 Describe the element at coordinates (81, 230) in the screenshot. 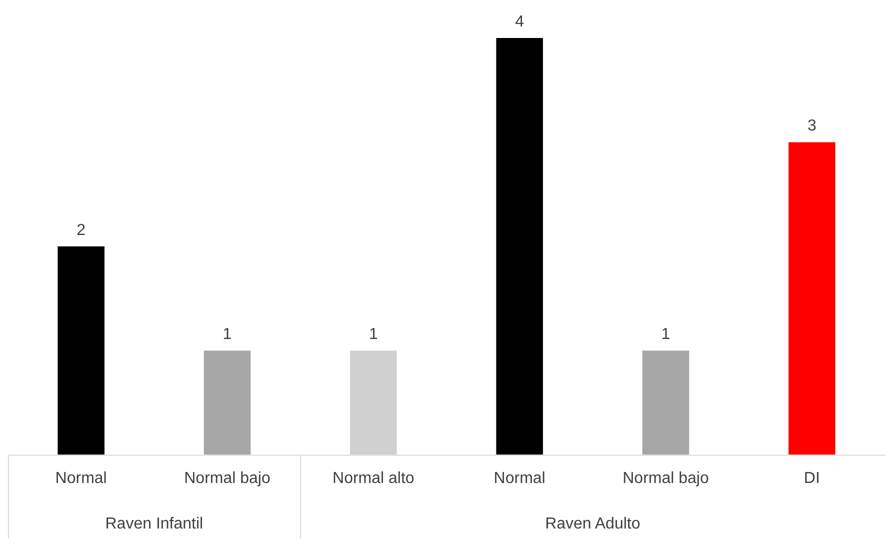

I see `data-label: 2` at that location.